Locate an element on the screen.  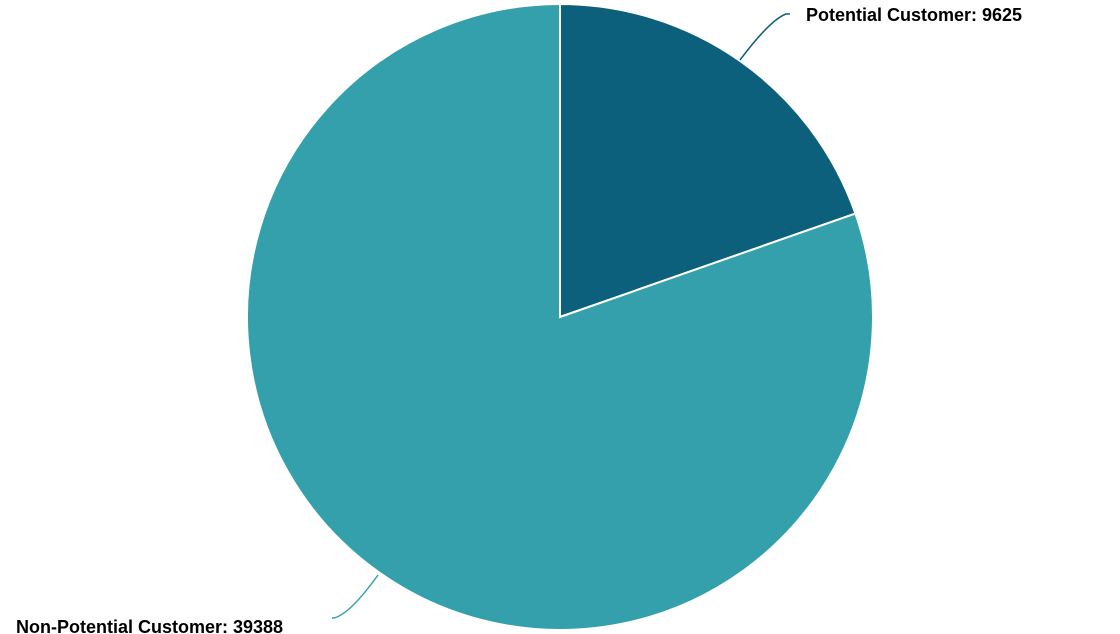
leader-line-non-potential-customer is located at coordinates (355, 596).